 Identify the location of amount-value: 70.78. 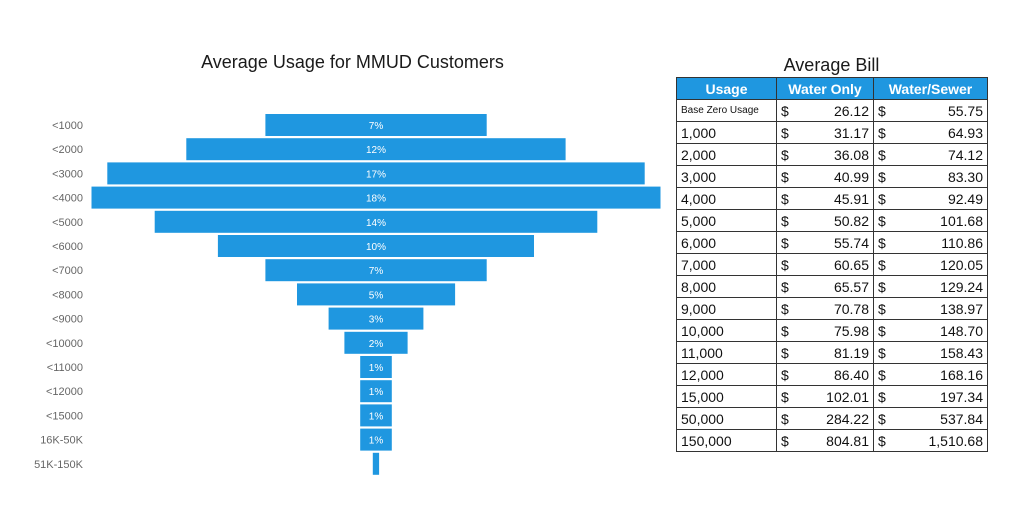
(851, 308).